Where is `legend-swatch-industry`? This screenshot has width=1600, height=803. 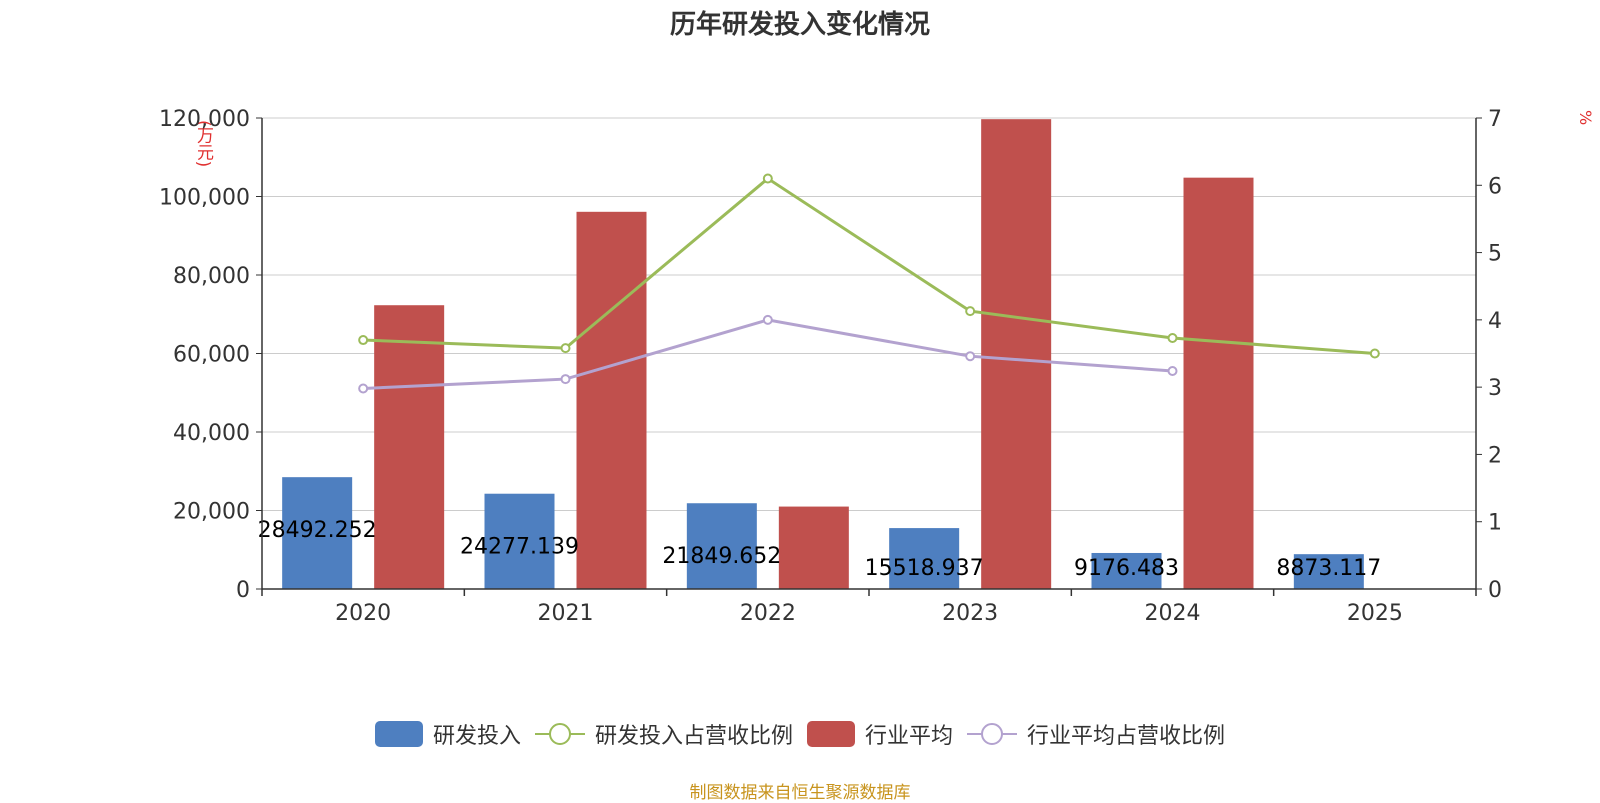 legend-swatch-industry is located at coordinates (831, 734).